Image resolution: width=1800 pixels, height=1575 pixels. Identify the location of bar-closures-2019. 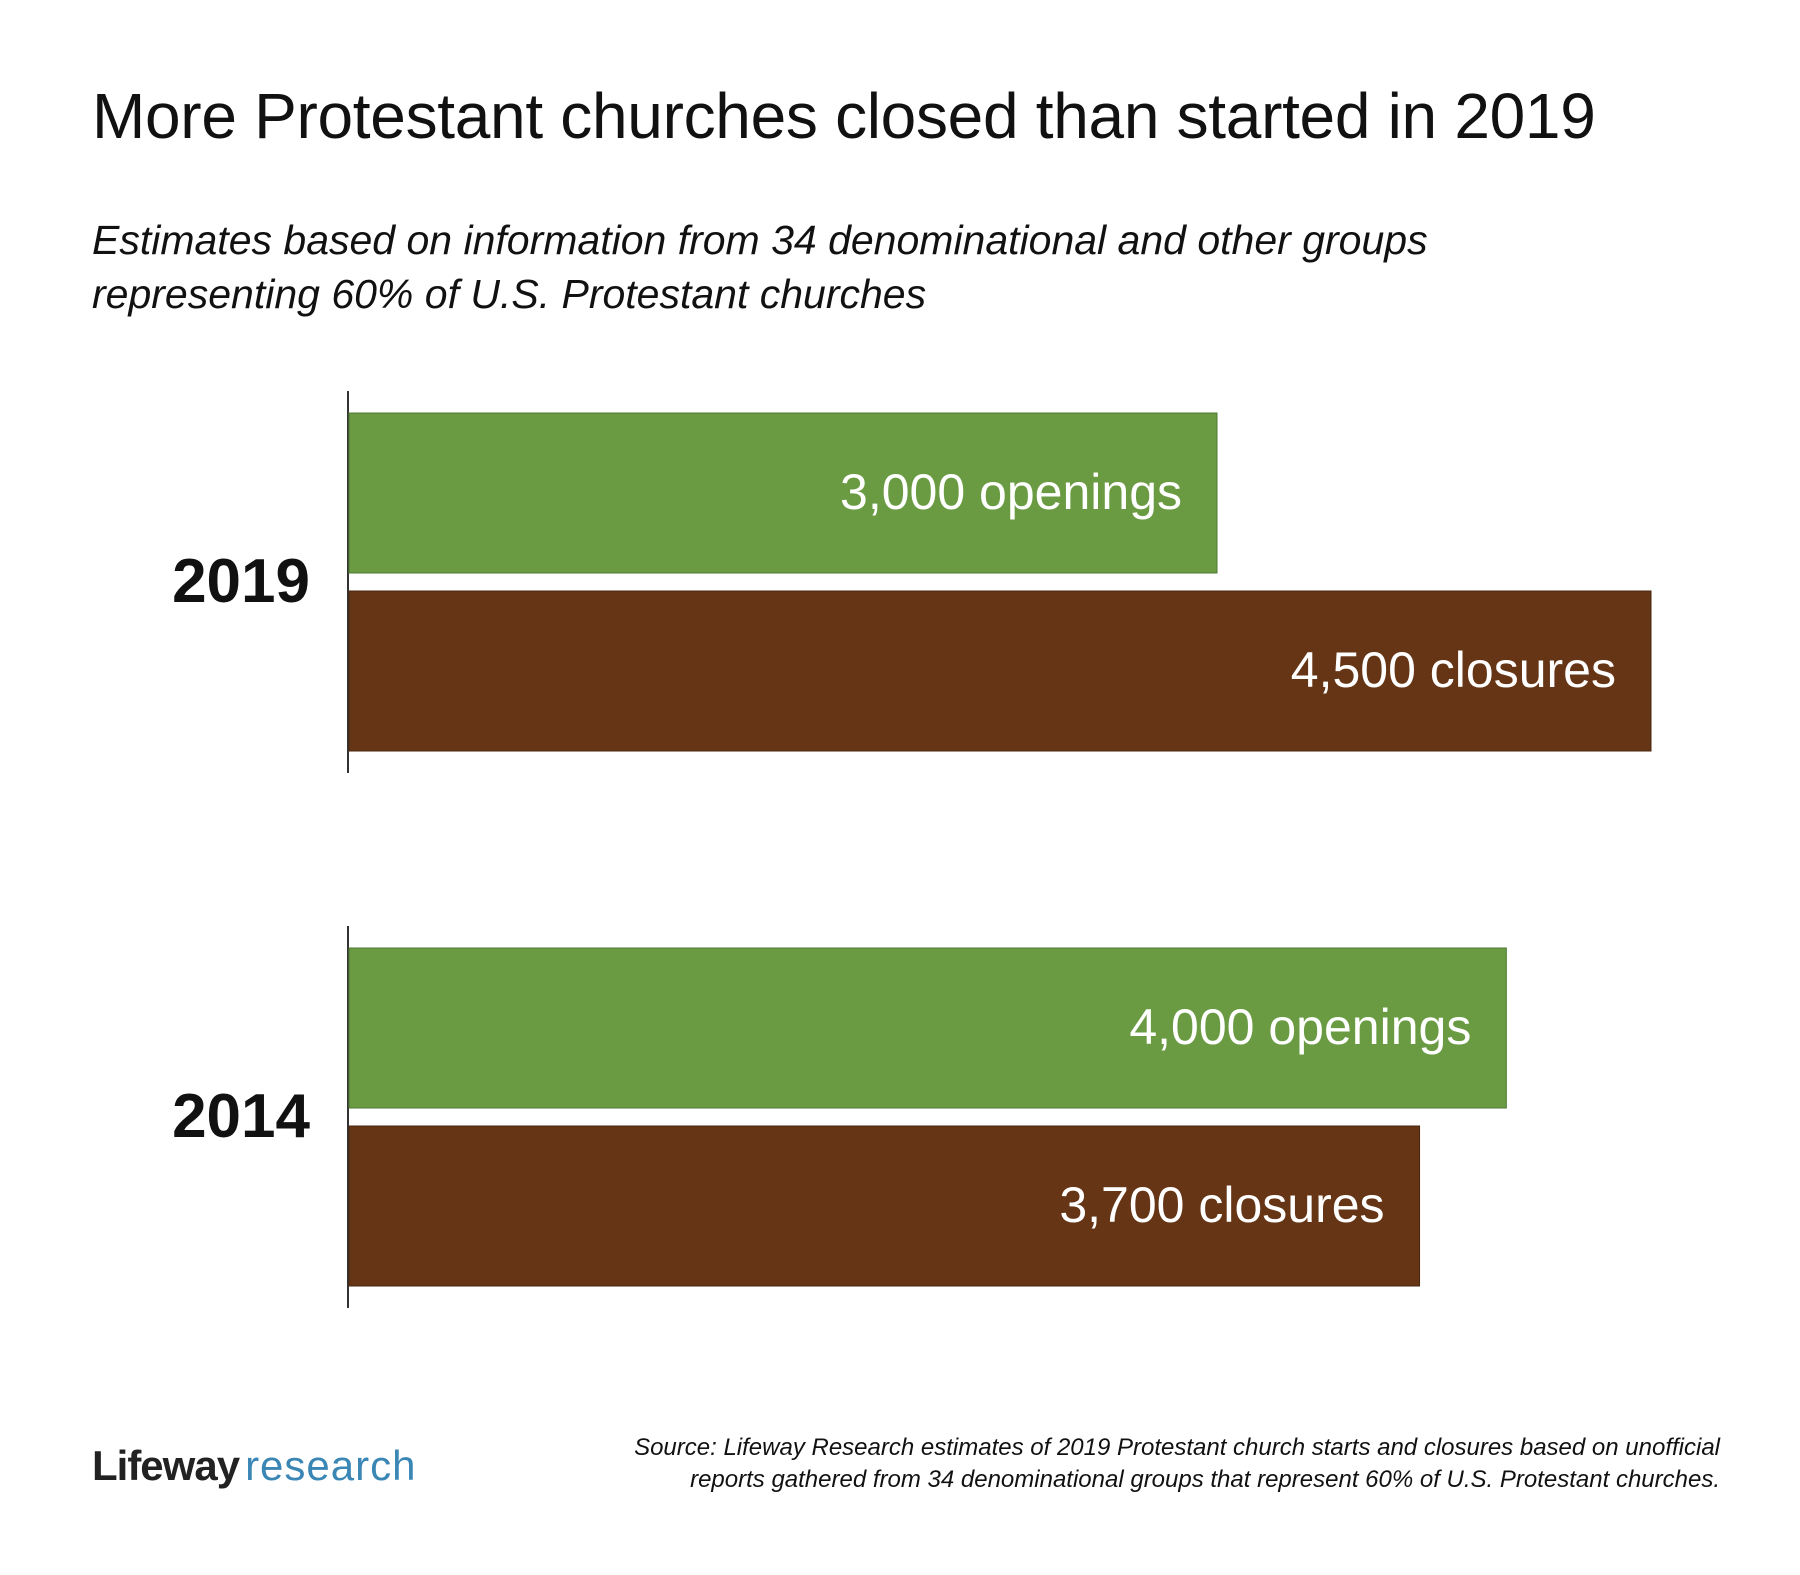
(1000, 671).